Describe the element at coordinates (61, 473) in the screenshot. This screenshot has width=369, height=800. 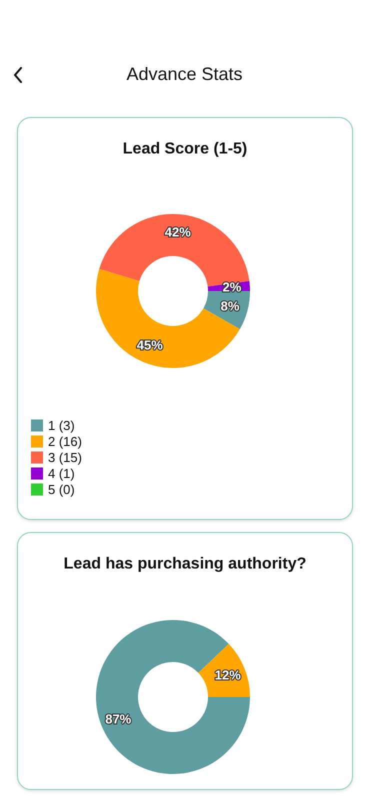
I see `legend-label: 4 (1)` at that location.